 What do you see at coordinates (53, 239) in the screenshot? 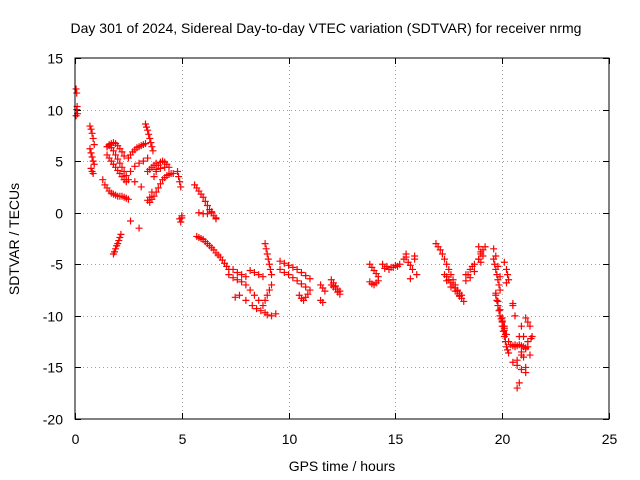
I see `y-tick-labels: -20 -15 -10 -5 0 5 10 15` at bounding box center [53, 239].